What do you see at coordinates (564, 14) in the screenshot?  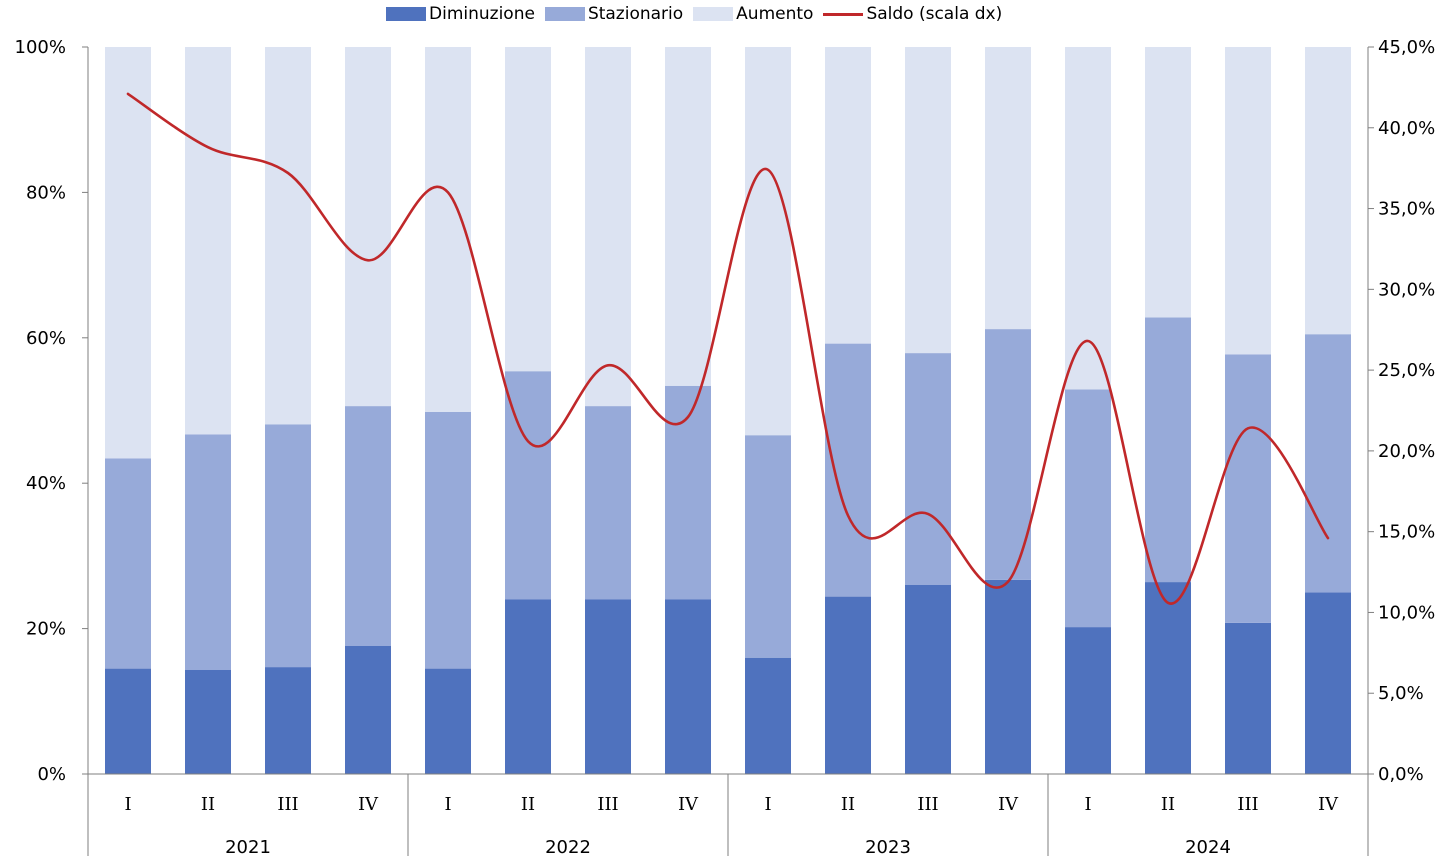 I see `legend-swatch-stazionario` at bounding box center [564, 14].